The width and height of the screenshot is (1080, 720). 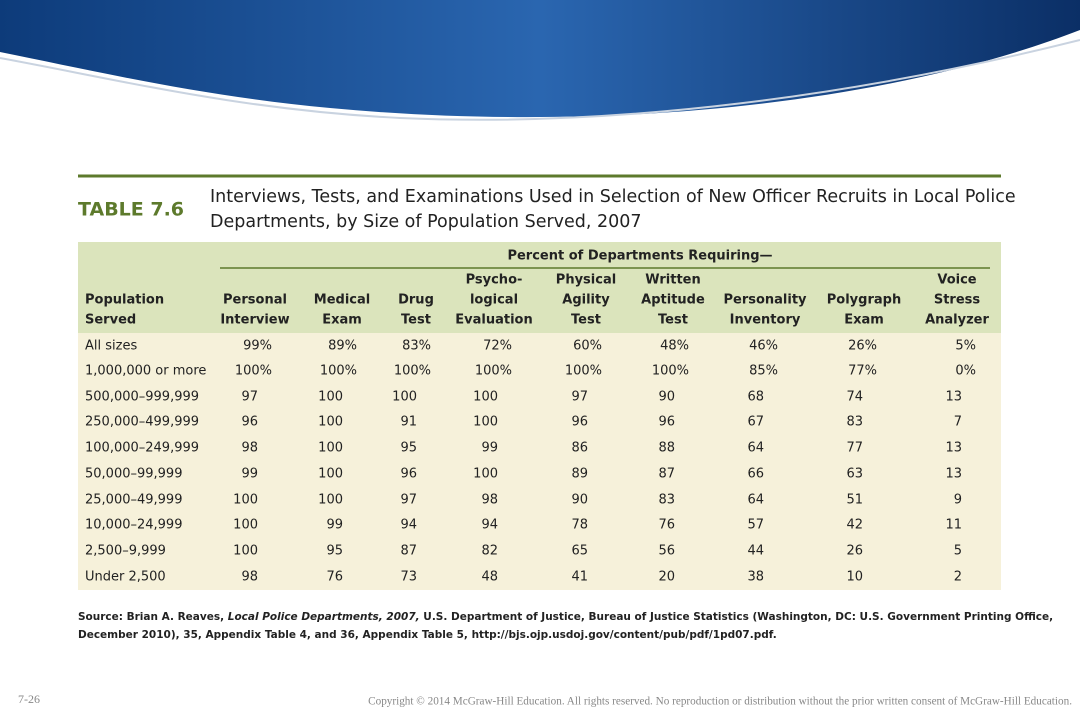 What do you see at coordinates (755, 577) in the screenshot?
I see `cell: 38` at bounding box center [755, 577].